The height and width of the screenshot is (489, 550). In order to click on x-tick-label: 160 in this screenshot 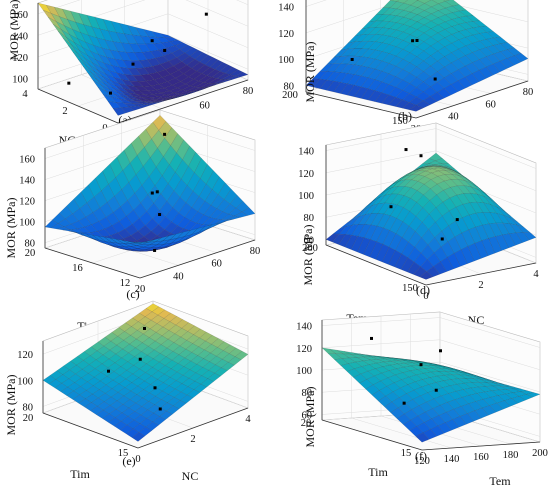, I will do `click(481, 457)`.